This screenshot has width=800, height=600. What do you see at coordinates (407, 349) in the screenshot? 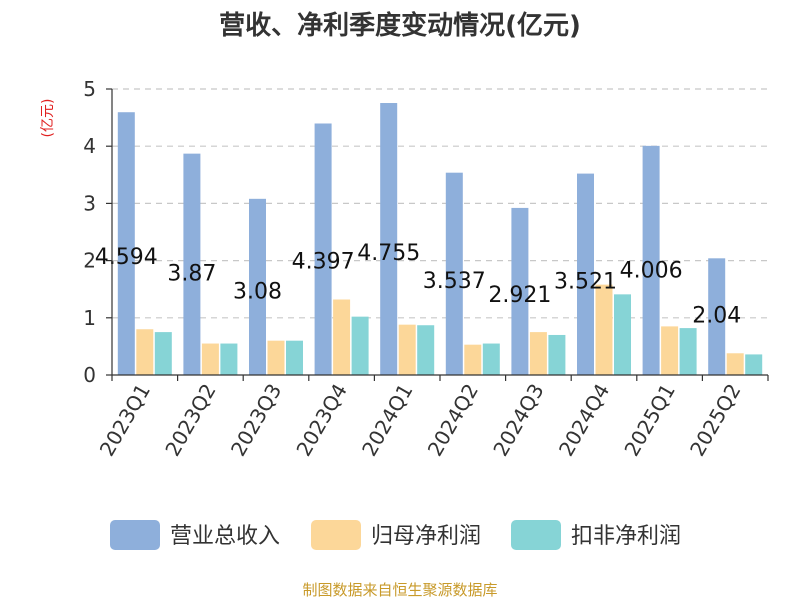
I see `bar-series-2-2024Q1` at bounding box center [407, 349].